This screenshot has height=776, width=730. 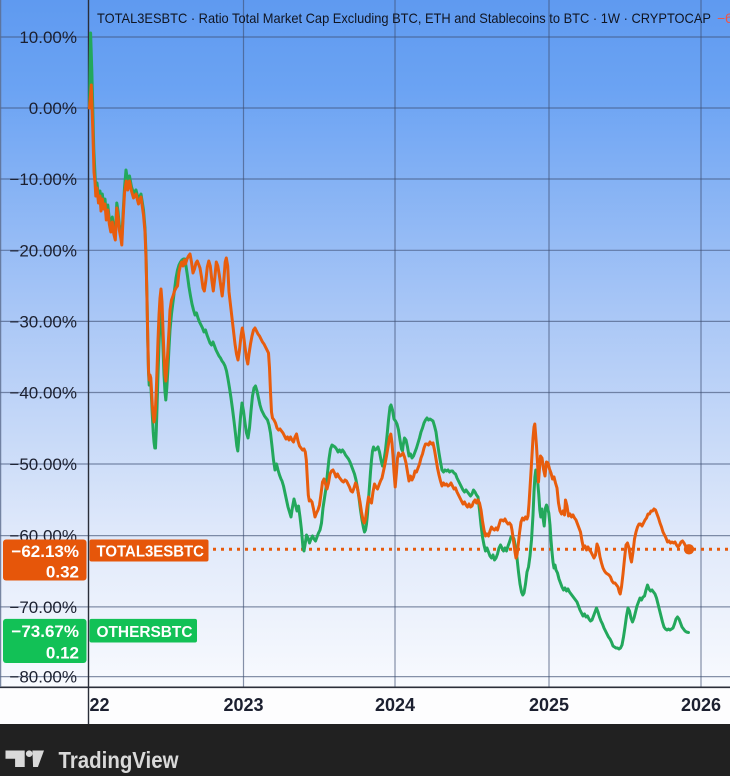 I want to click on svg-text: −50.00%, so click(x=43, y=464).